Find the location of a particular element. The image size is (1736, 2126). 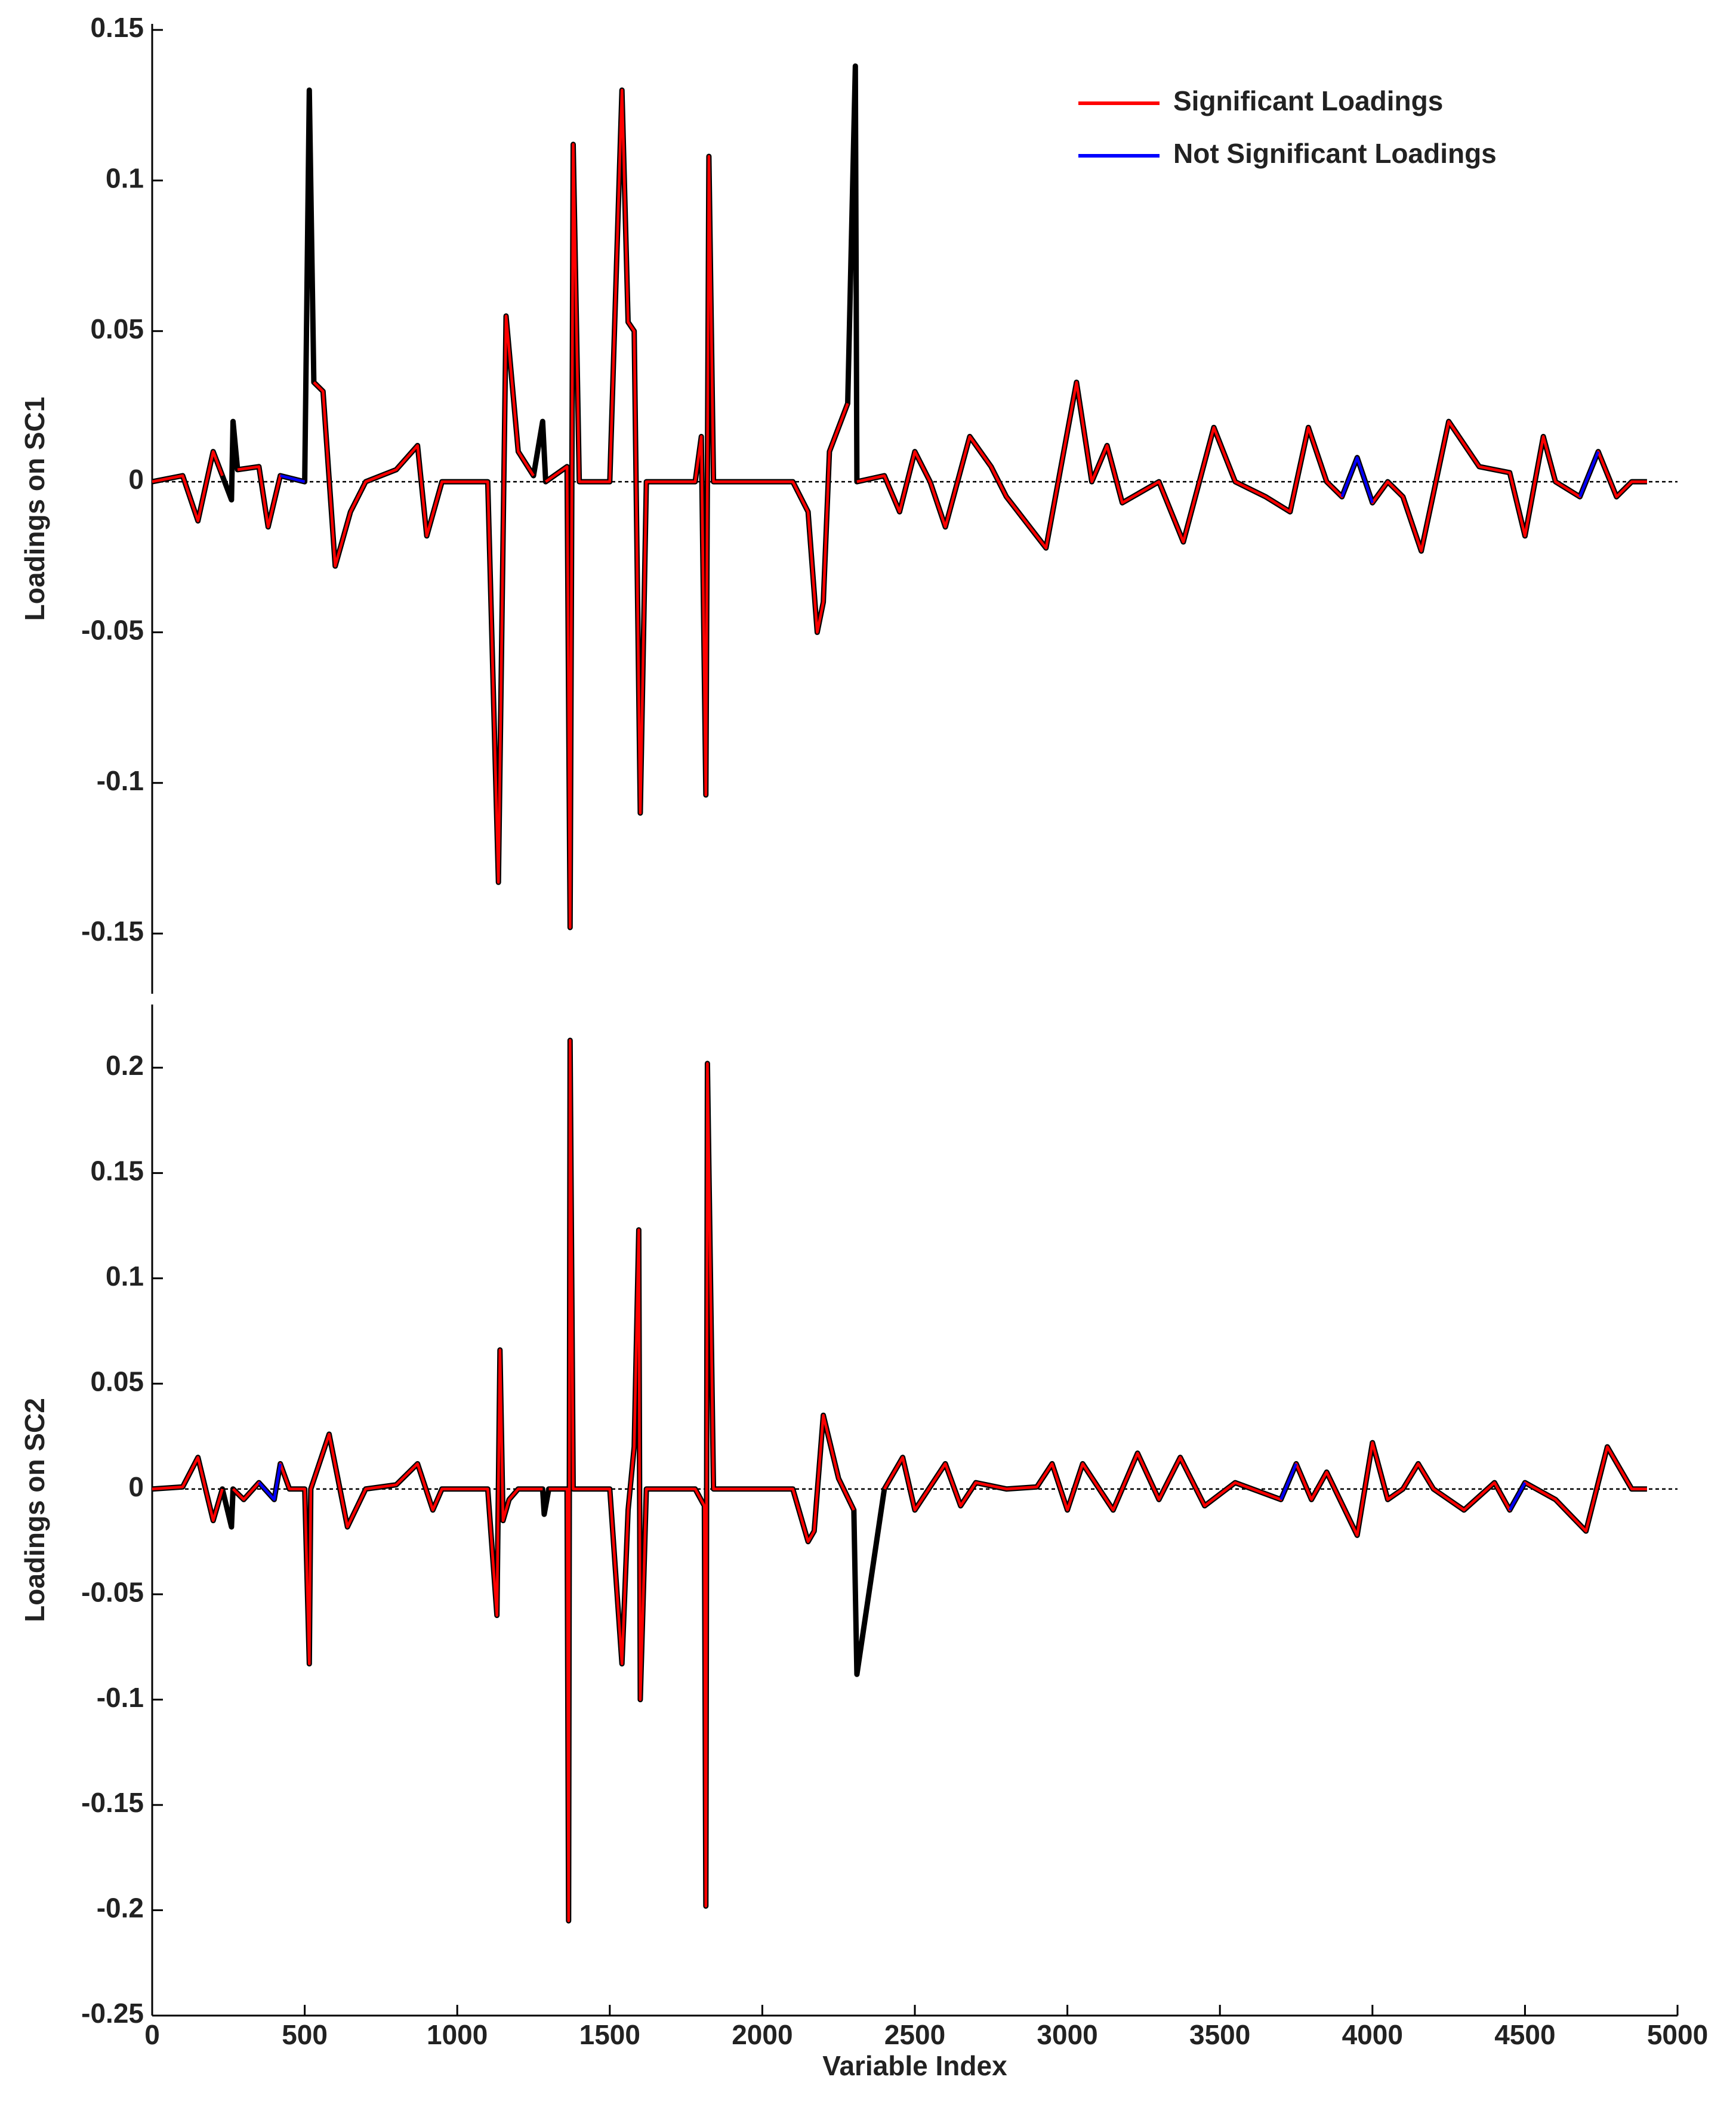

x-tick-label: 1500 is located at coordinates (609, 2034).